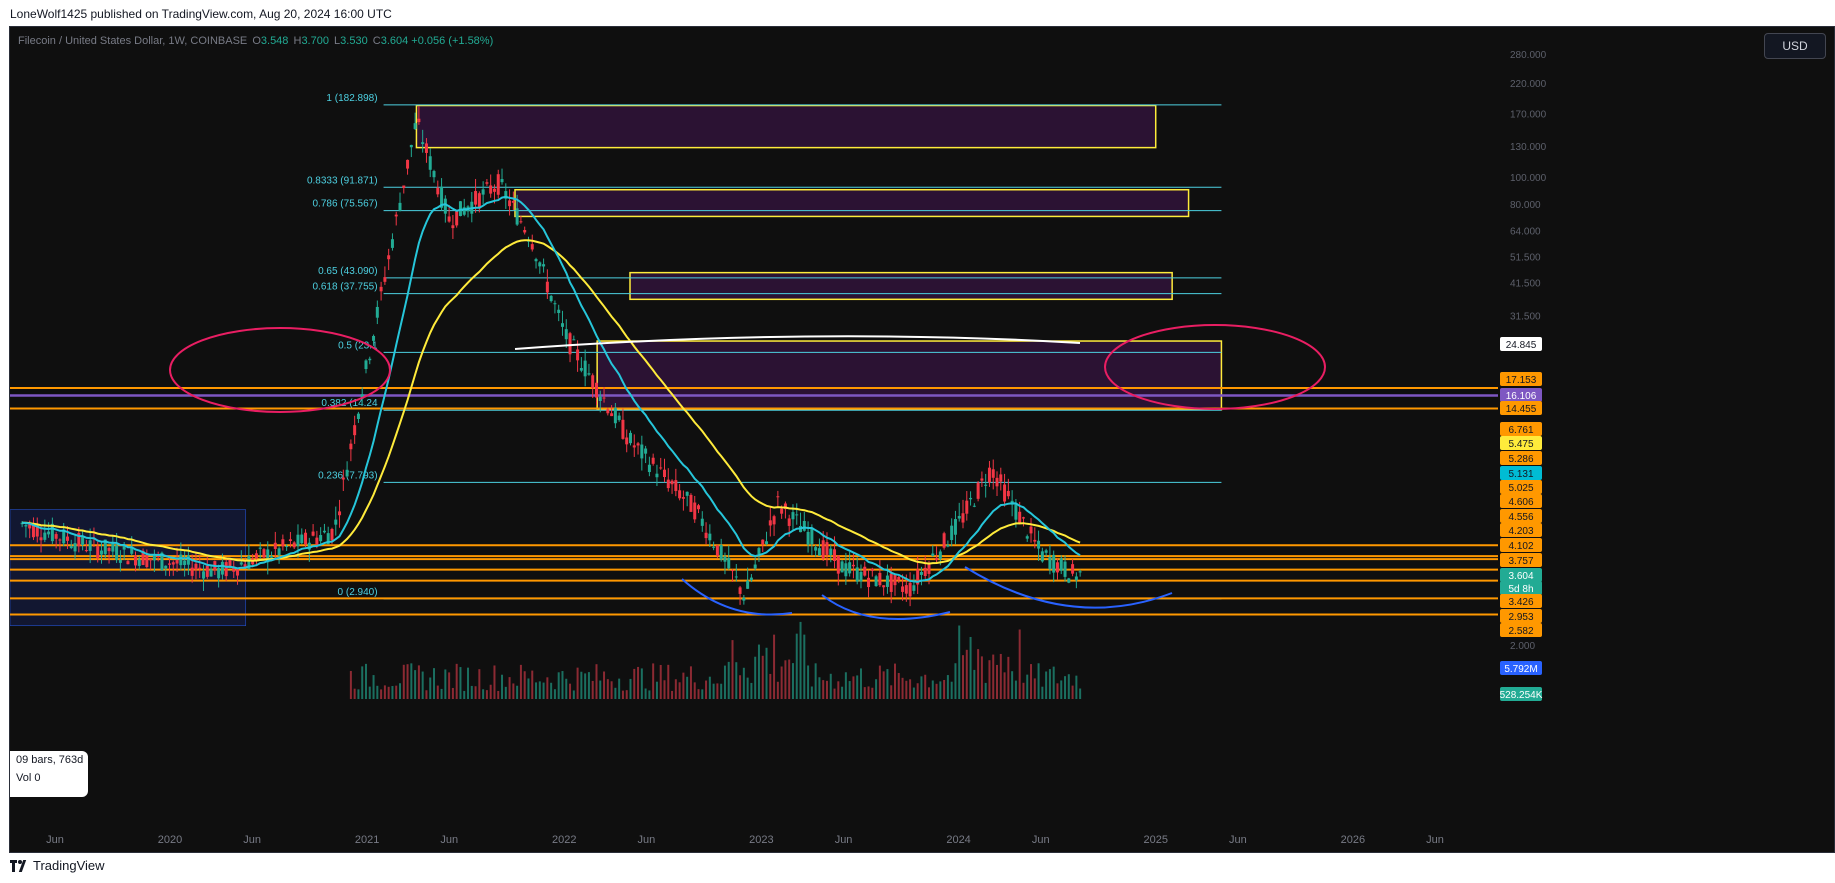  Describe the element at coordinates (761, 840) in the screenshot. I see `x-tick-label-7: 2023` at that location.